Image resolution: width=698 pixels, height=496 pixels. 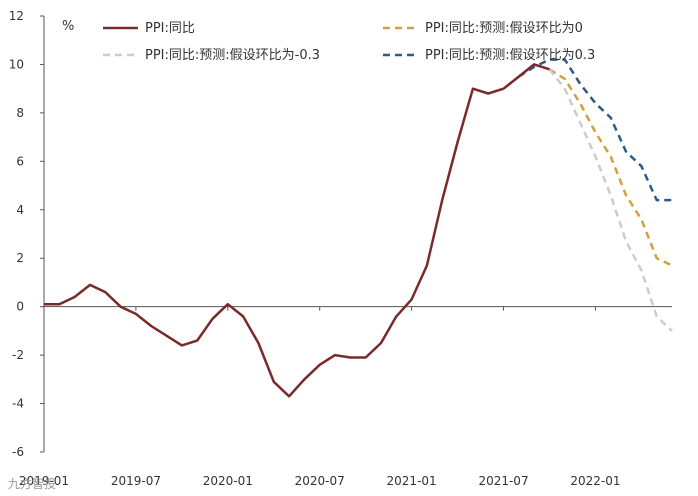 I want to click on y-tick-label: 2, so click(x=20, y=258).